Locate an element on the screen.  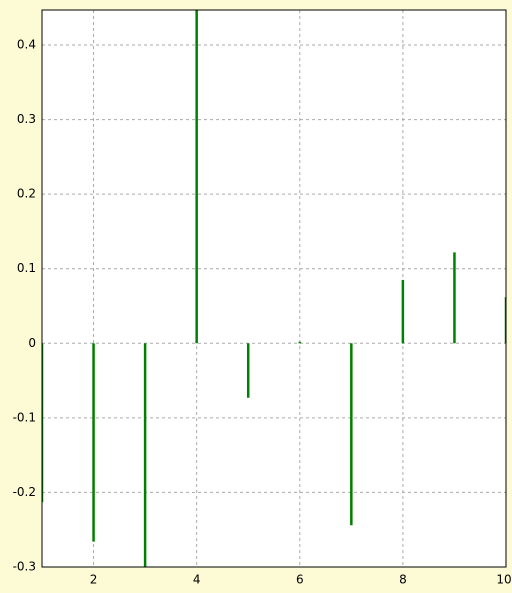
x-tick-label: 8 is located at coordinates (403, 580).